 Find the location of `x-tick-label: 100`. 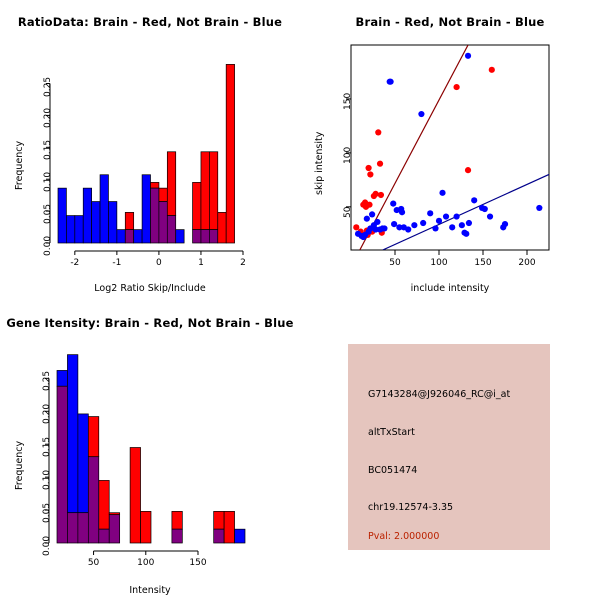

x-tick-label: 100 is located at coordinates (146, 563).